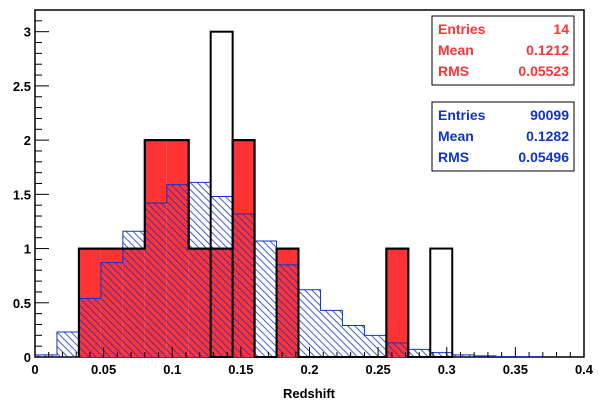 The width and height of the screenshot is (599, 403). What do you see at coordinates (27, 32) in the screenshot?
I see `y-tick-label: 3` at bounding box center [27, 32].